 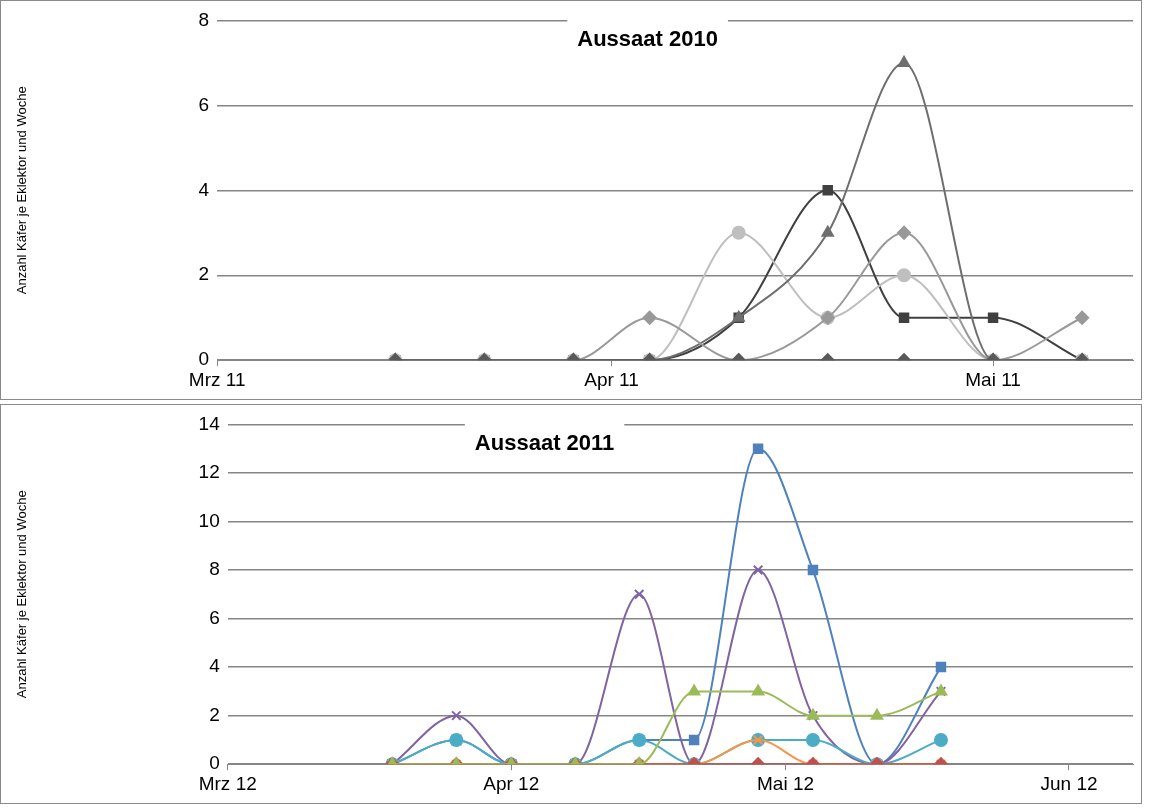 I want to click on x-tick-label: Jun 12, so click(x=1069, y=783).